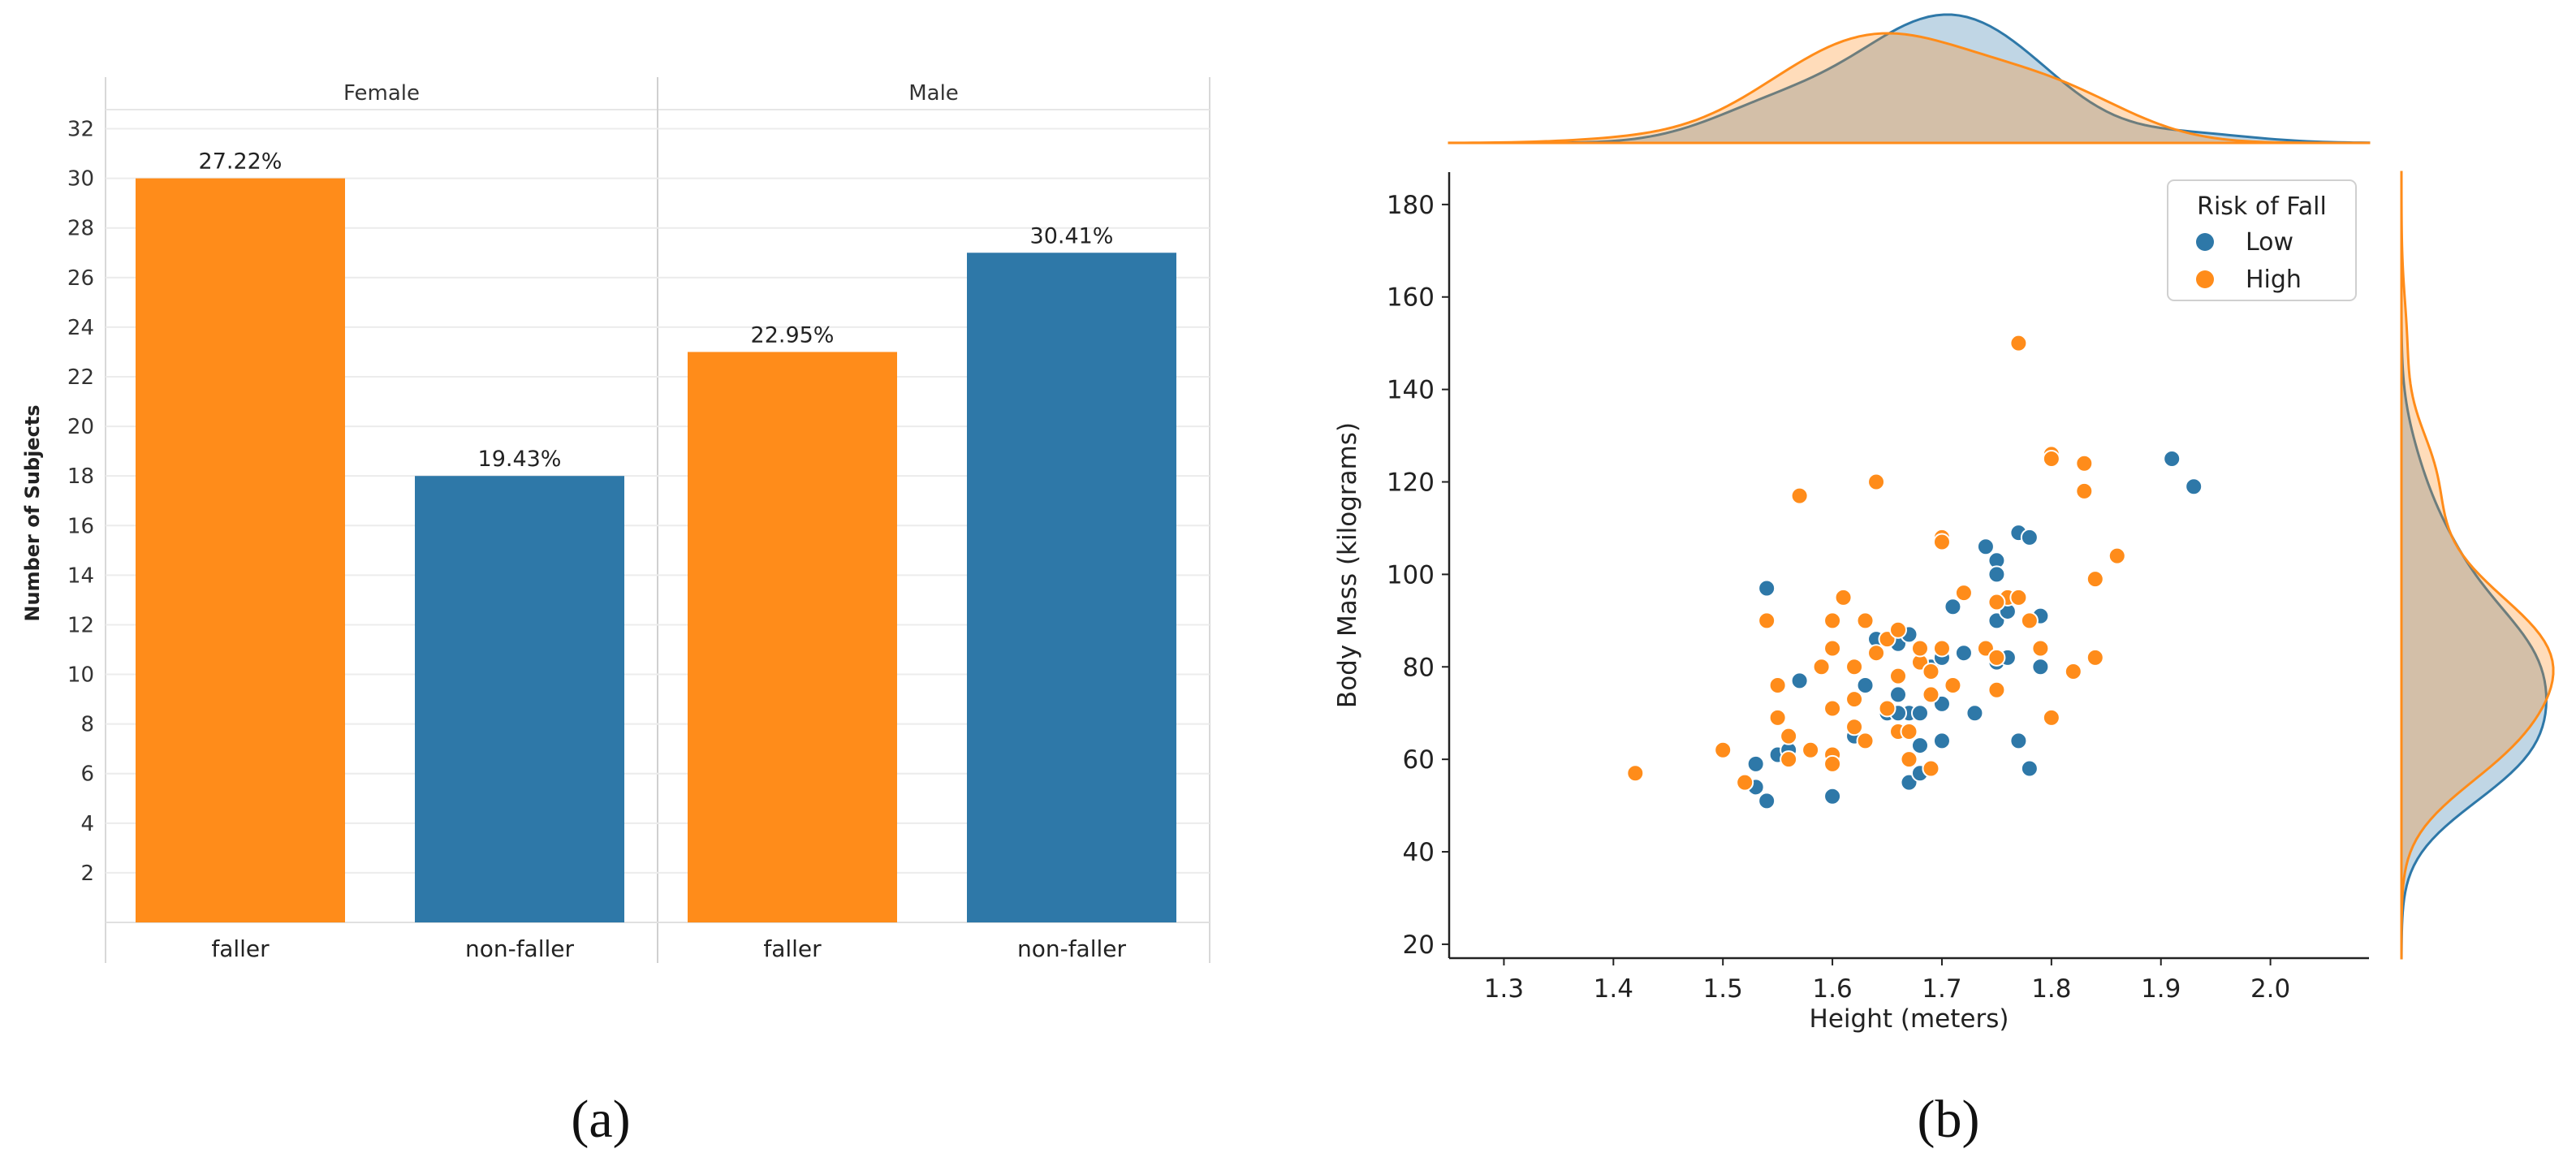 This screenshot has height=1166, width=2576. I want to click on y-tick-label: 26, so click(80, 278).